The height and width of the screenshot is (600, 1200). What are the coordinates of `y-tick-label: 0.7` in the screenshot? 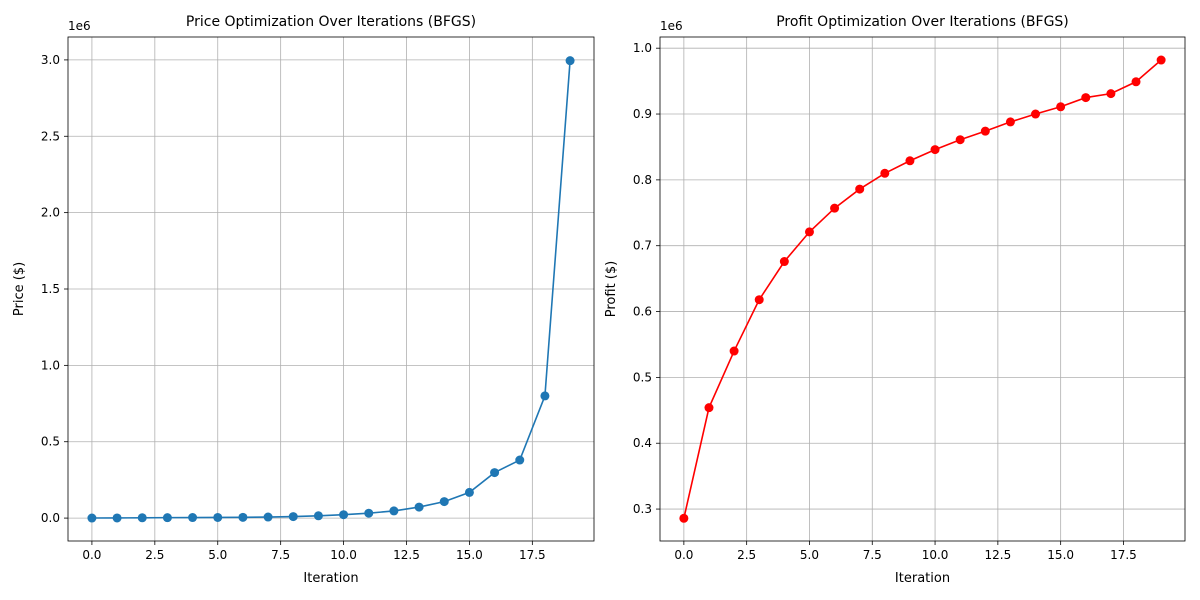 It's located at (642, 246).